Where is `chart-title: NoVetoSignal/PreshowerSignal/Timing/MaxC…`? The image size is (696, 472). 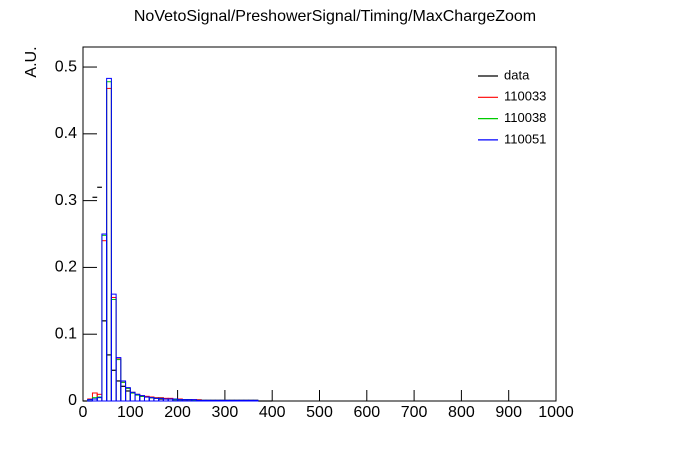 chart-title: NoVetoSignal/PreshowerSignal/Timing/MaxC… is located at coordinates (335, 16).